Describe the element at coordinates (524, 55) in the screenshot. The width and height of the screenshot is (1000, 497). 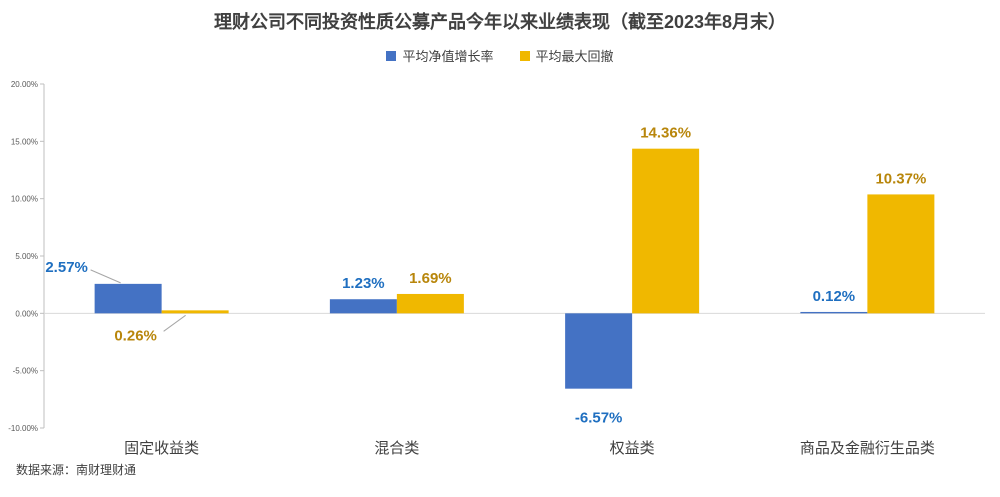
I see `legend-swatch-drawdown` at that location.